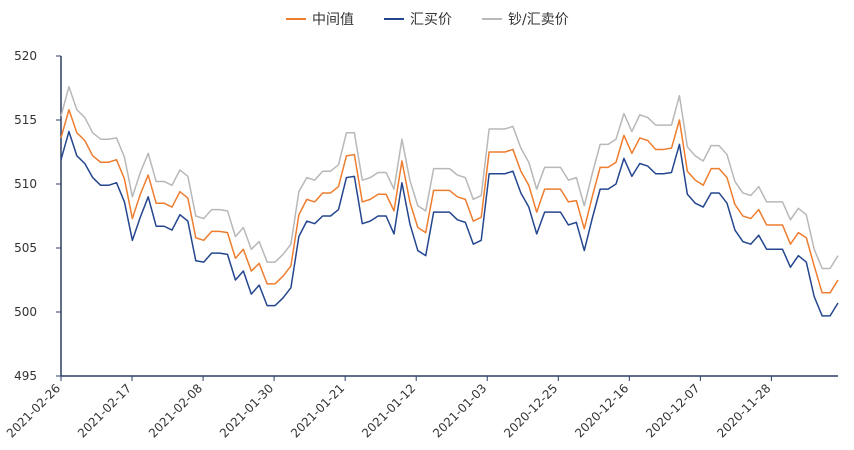 The image size is (854, 450). What do you see at coordinates (538, 20) in the screenshot?
I see `legend-label: 钞/汇卖价` at bounding box center [538, 20].